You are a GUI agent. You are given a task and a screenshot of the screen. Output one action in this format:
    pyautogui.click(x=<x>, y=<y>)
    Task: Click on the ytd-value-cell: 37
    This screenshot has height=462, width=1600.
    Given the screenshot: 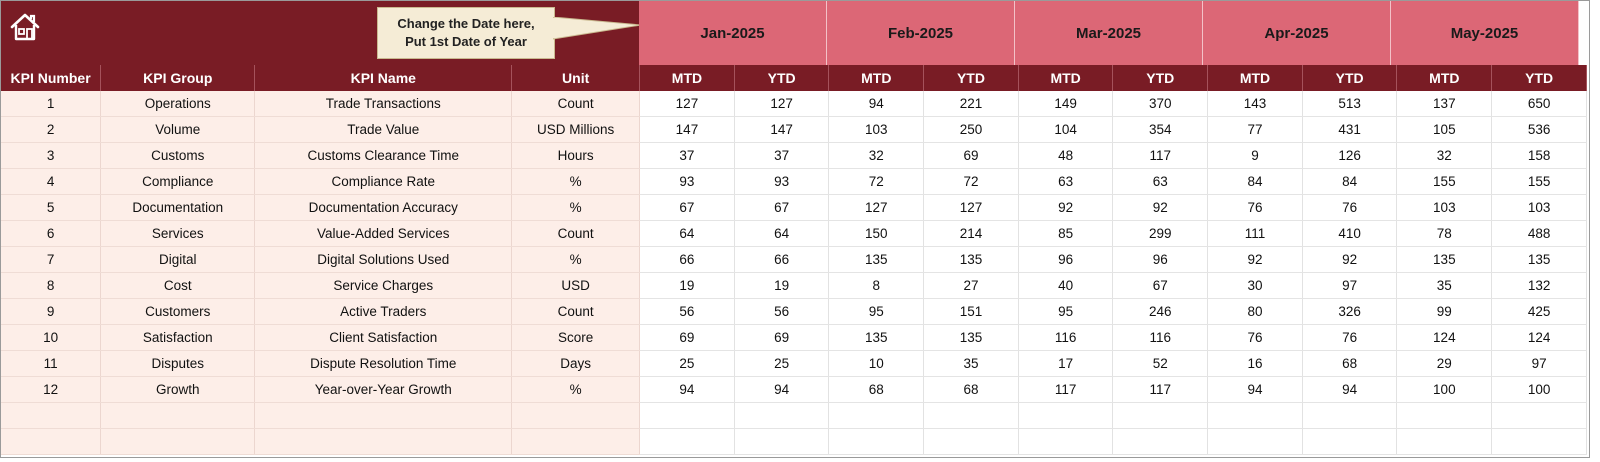 What is the action you would take?
    pyautogui.click(x=782, y=155)
    